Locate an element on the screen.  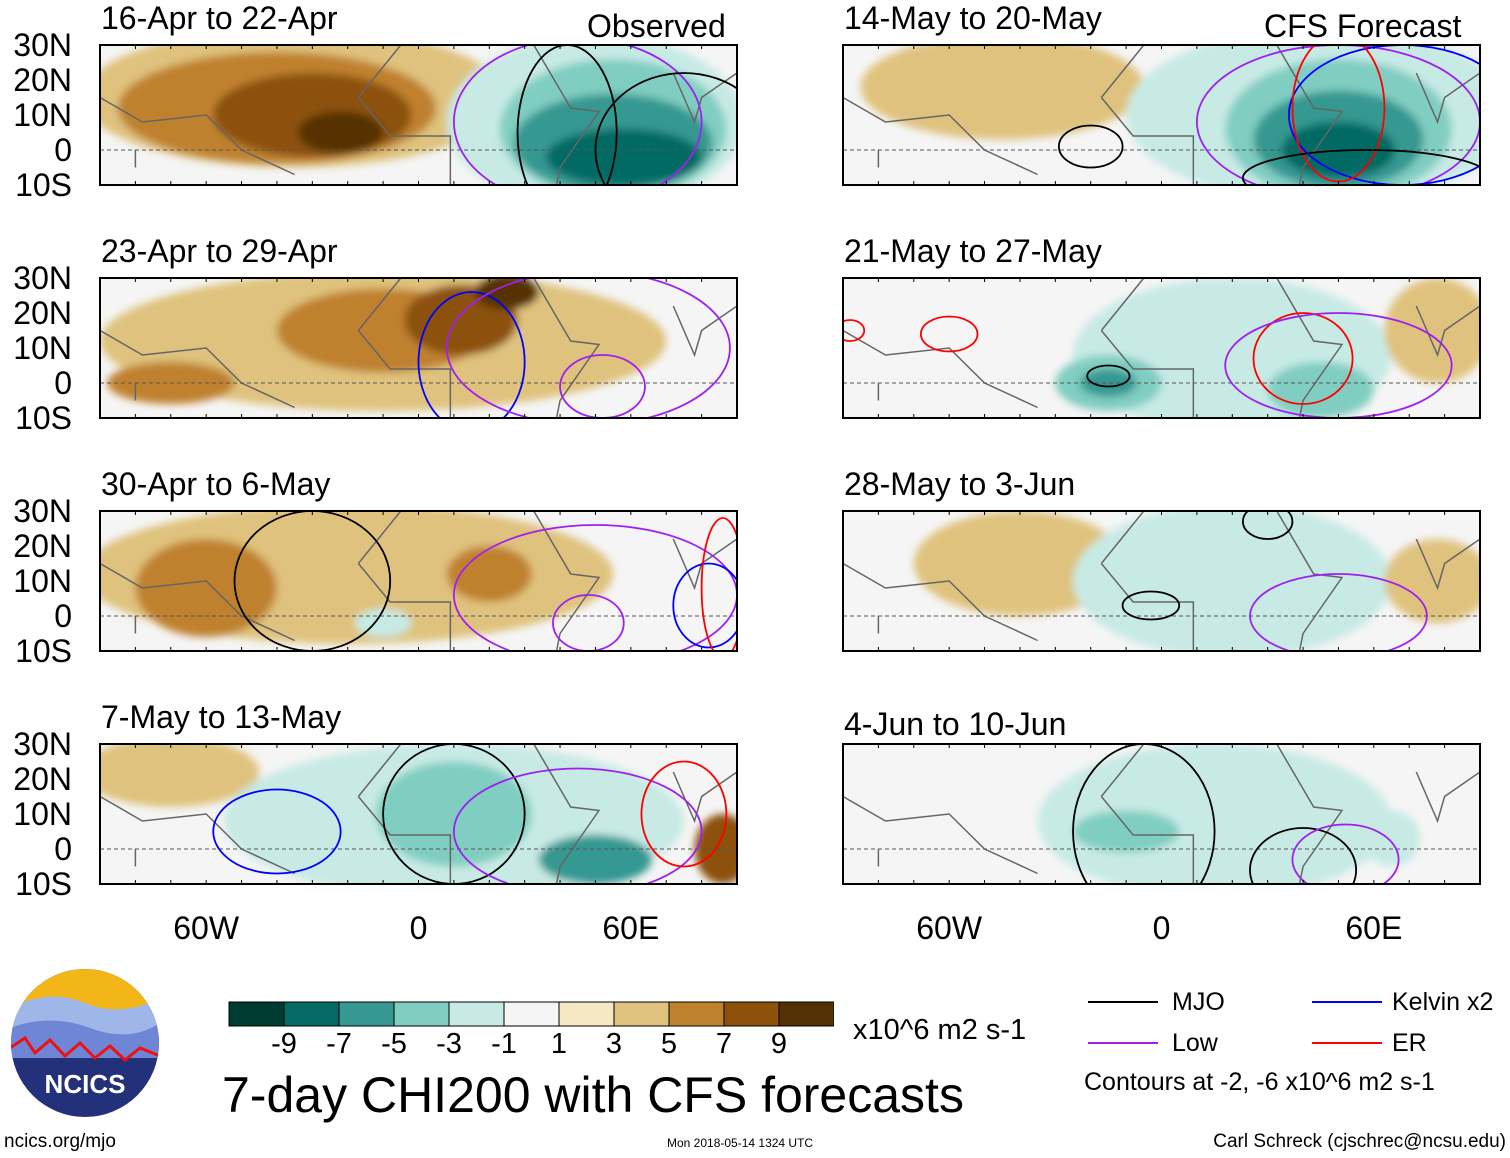
panel-title: 21-May to 27-May is located at coordinates (973, 251).